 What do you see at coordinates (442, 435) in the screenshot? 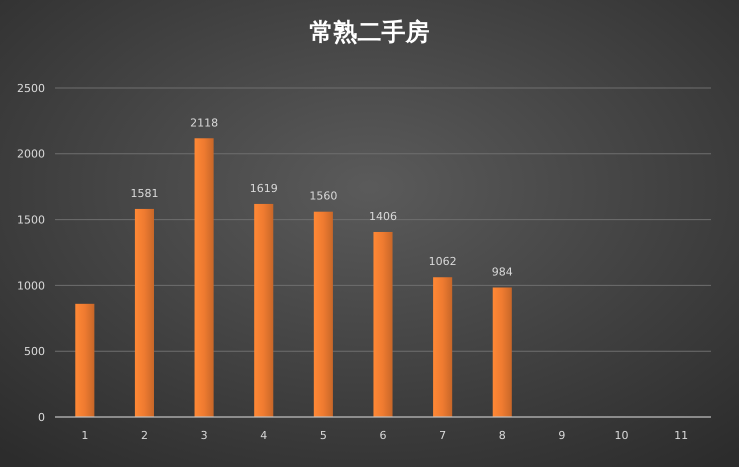
I see `x-tick-label: 7` at bounding box center [442, 435].